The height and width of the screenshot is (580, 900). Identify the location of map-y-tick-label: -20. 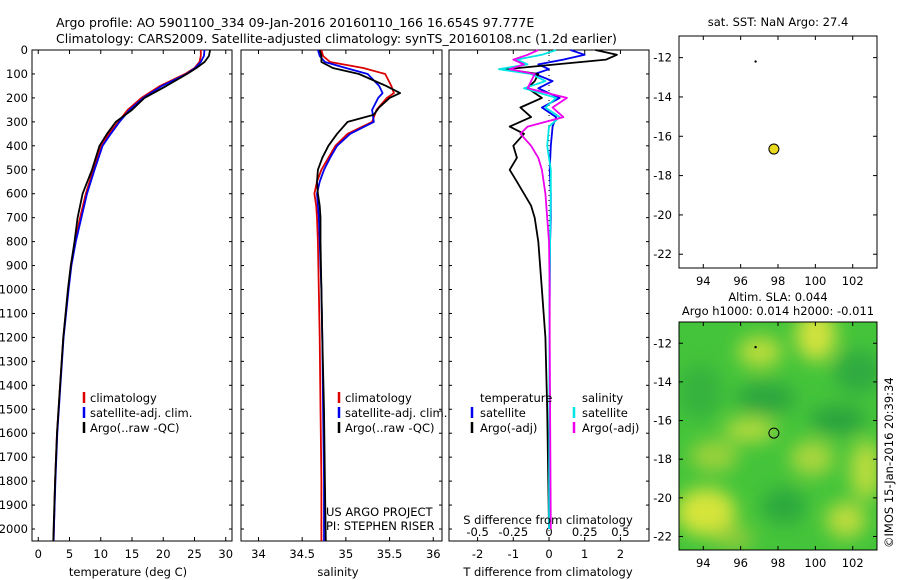
(662, 215).